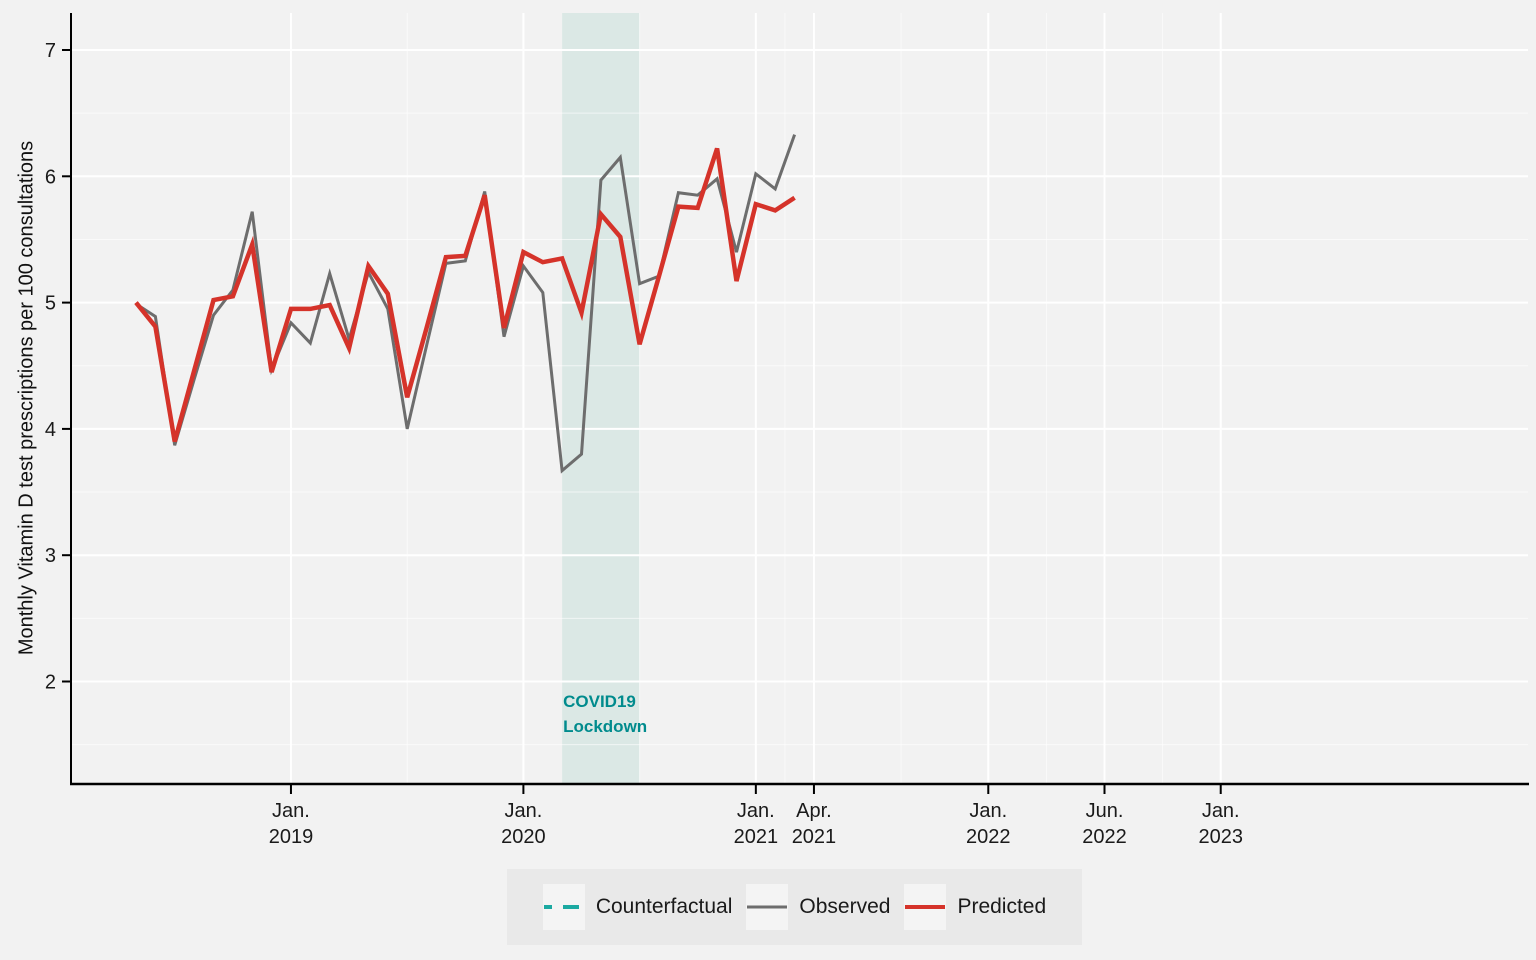 The height and width of the screenshot is (960, 1536). I want to click on y-tick-label: 6, so click(50, 177).